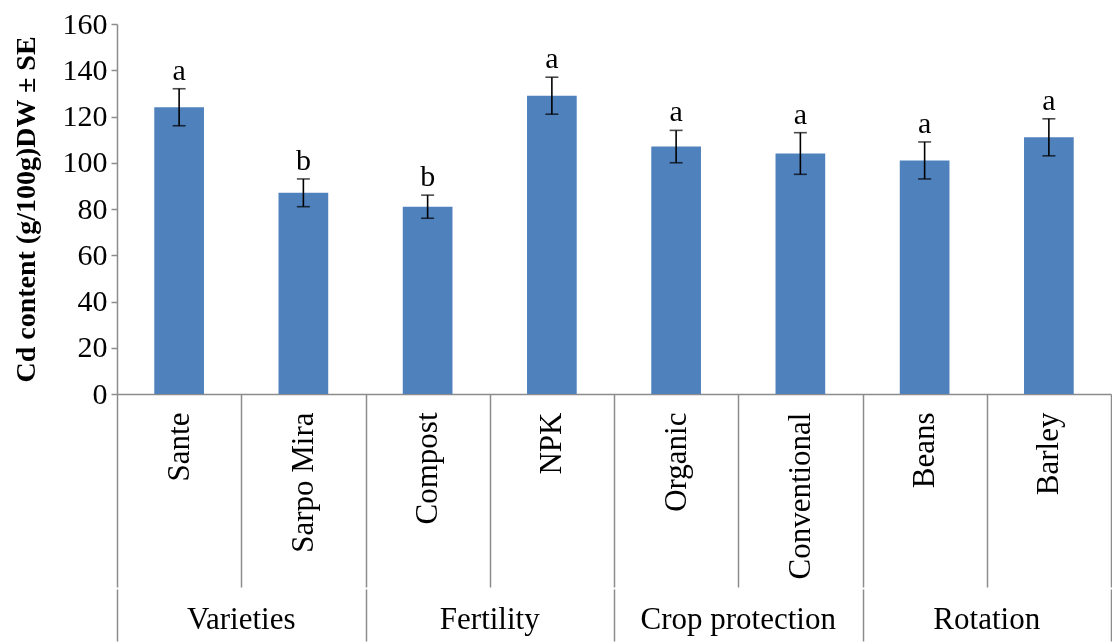 The height and width of the screenshot is (643, 1116). I want to click on text: Crop protection, so click(738, 618).